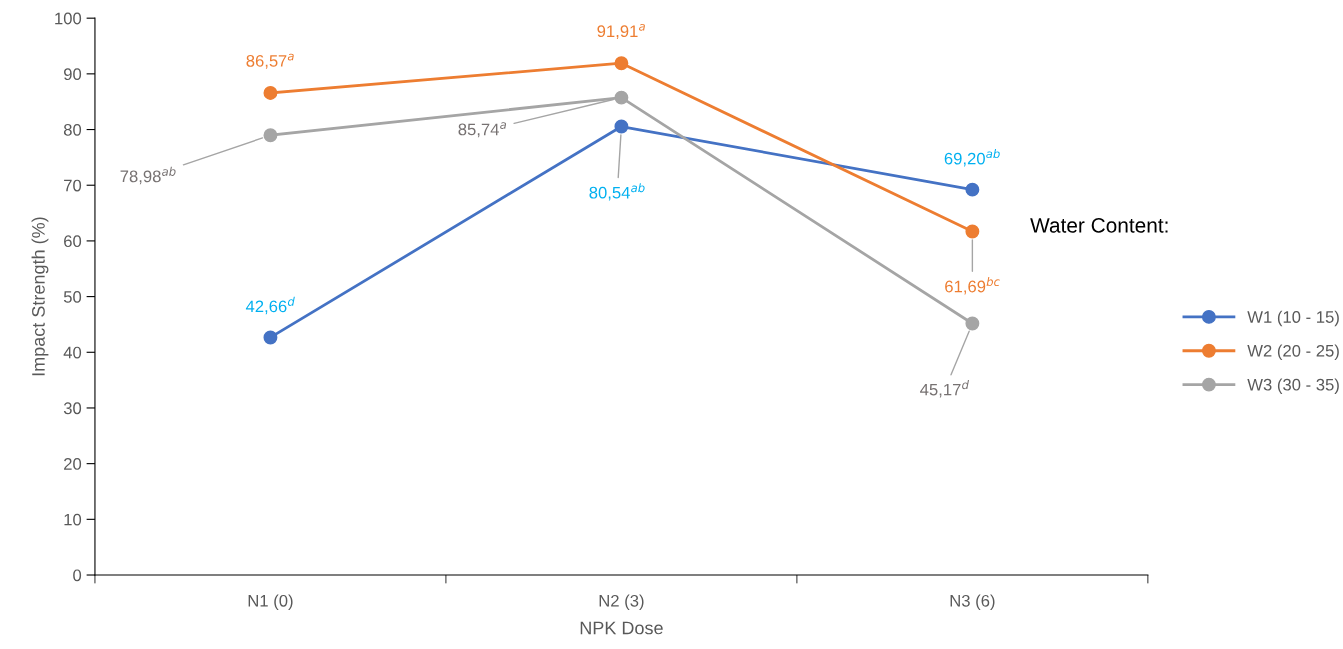 The width and height of the screenshot is (1343, 649). I want to click on data-label: 61,69$^{bc}$, so click(972, 286).